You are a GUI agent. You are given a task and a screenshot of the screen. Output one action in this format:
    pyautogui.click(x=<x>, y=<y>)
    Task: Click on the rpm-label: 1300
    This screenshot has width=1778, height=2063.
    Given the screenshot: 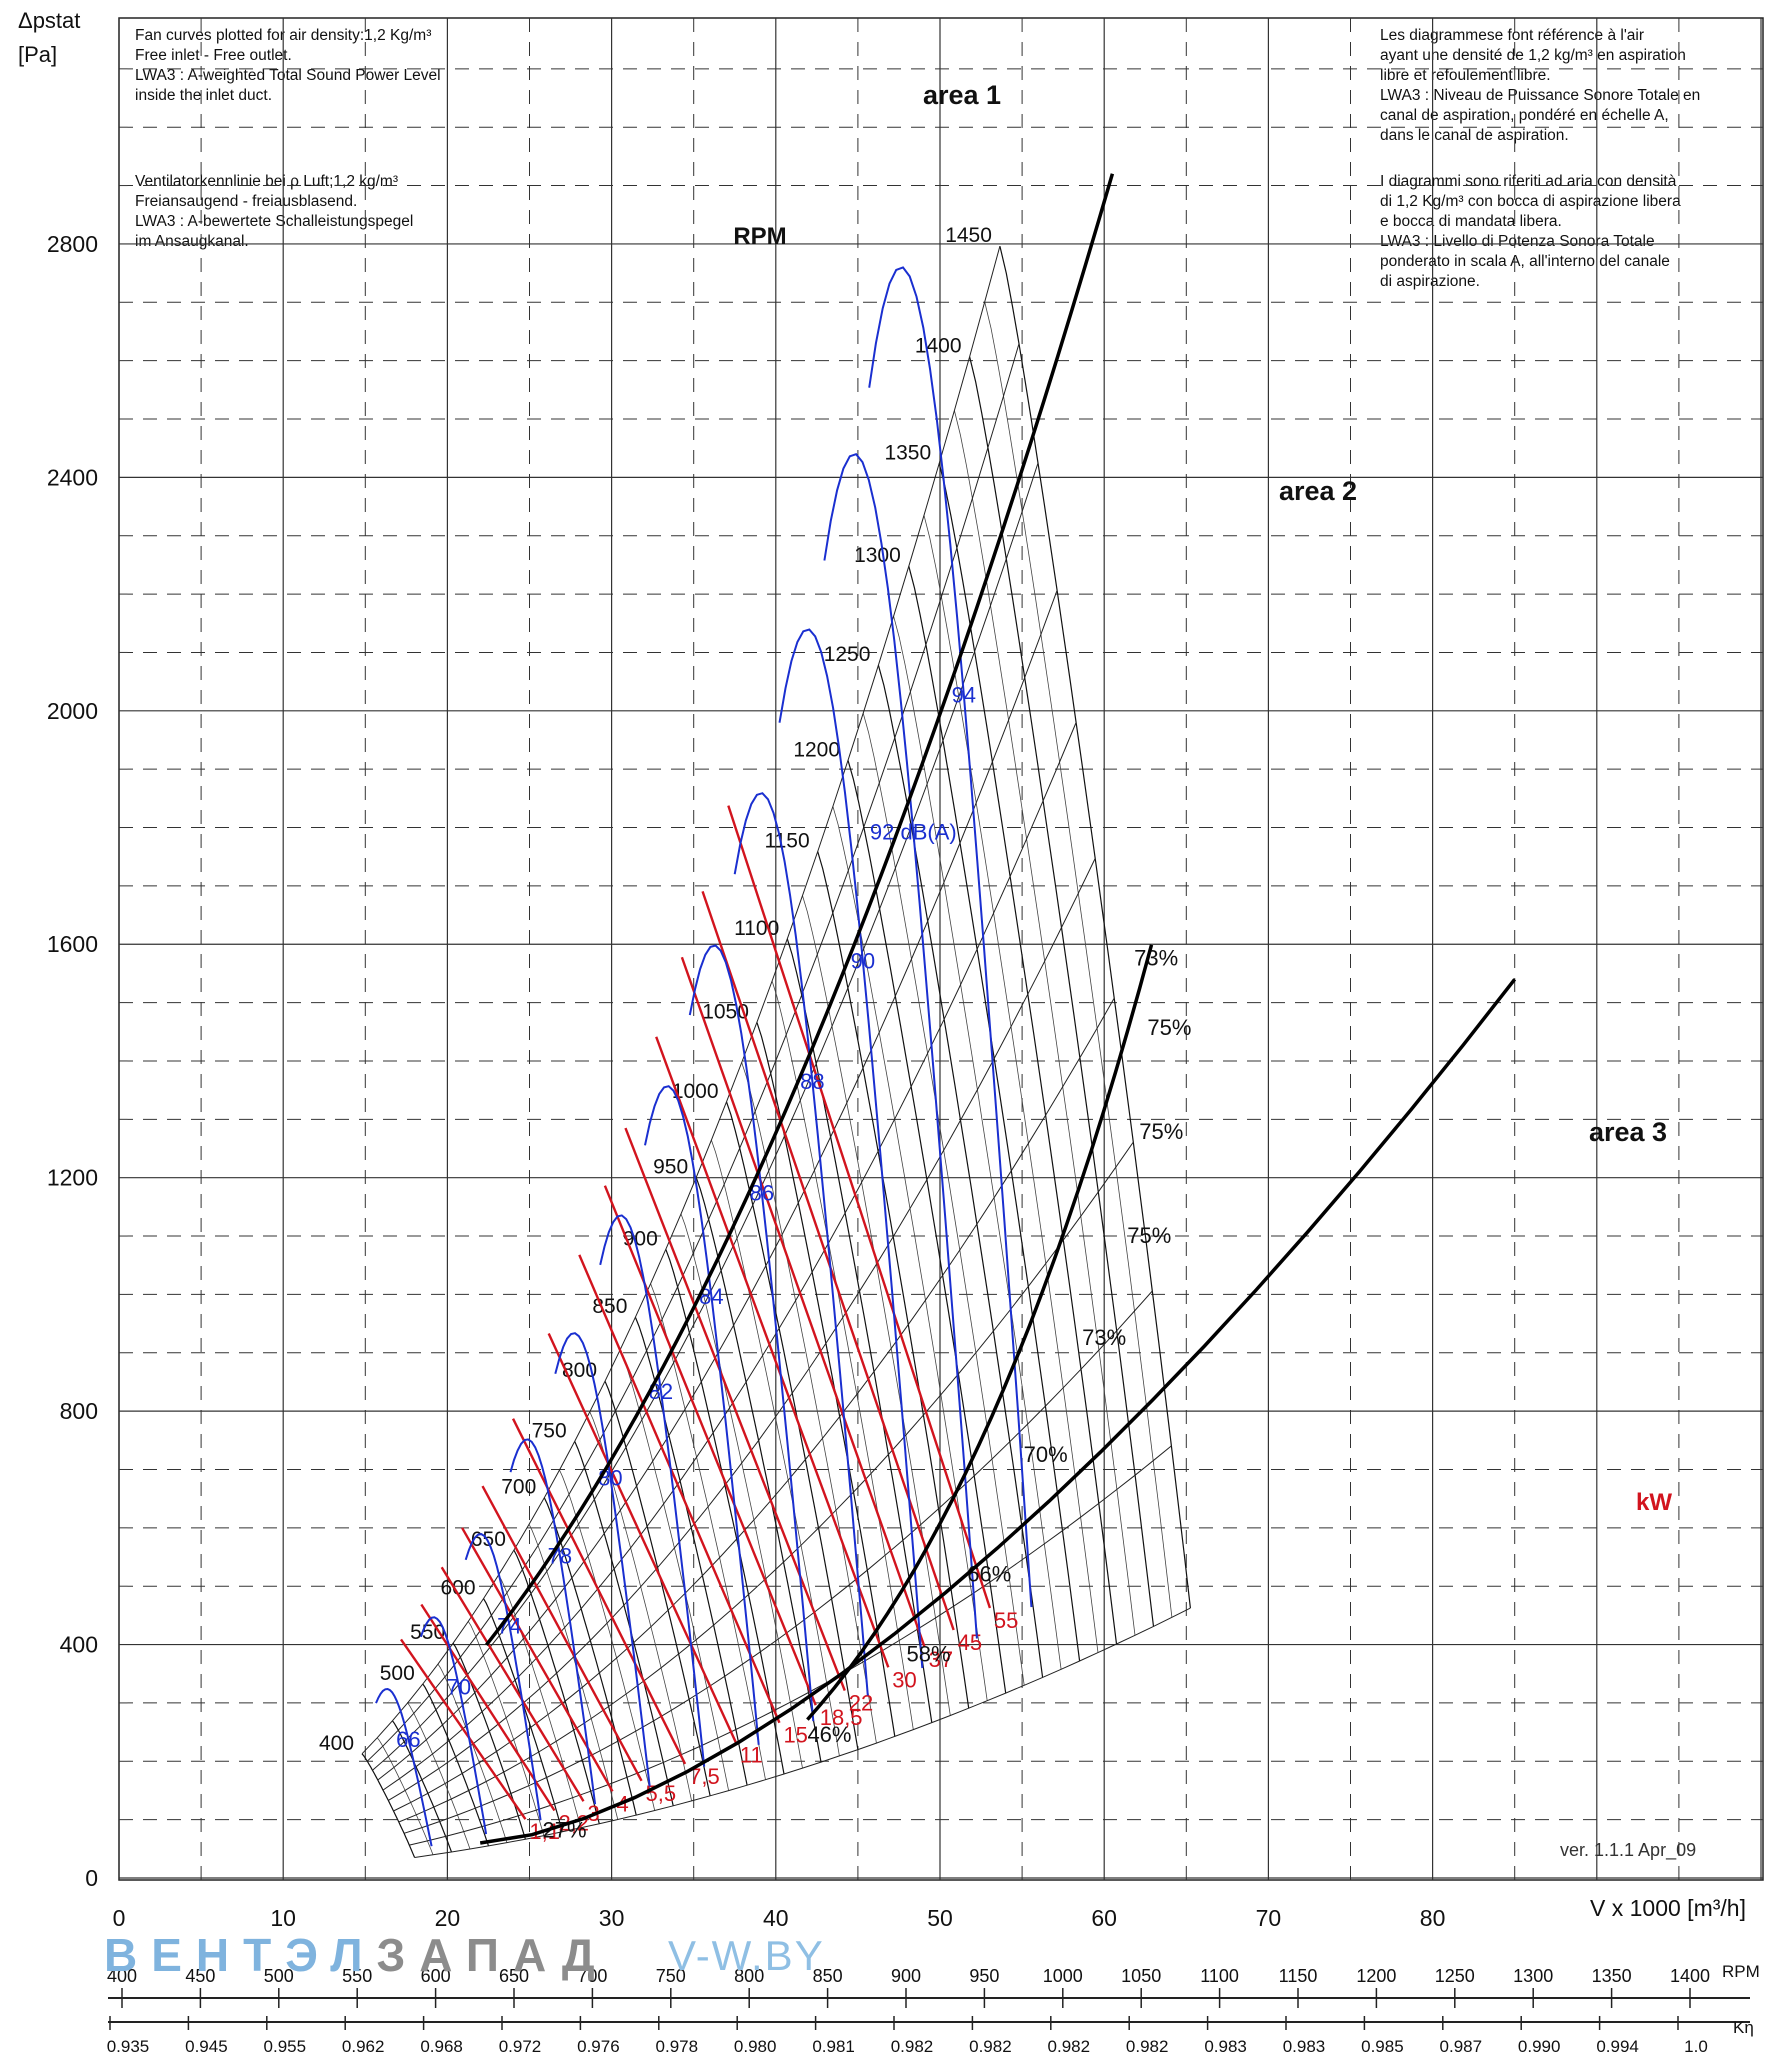 What is the action you would take?
    pyautogui.click(x=877, y=555)
    